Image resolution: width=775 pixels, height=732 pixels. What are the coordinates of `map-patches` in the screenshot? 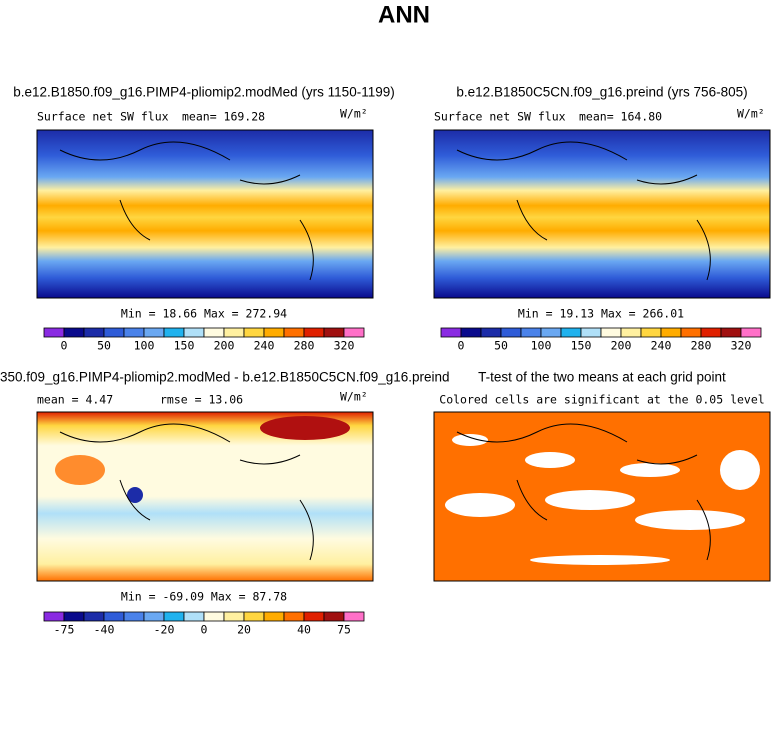 It's located at (602, 499).